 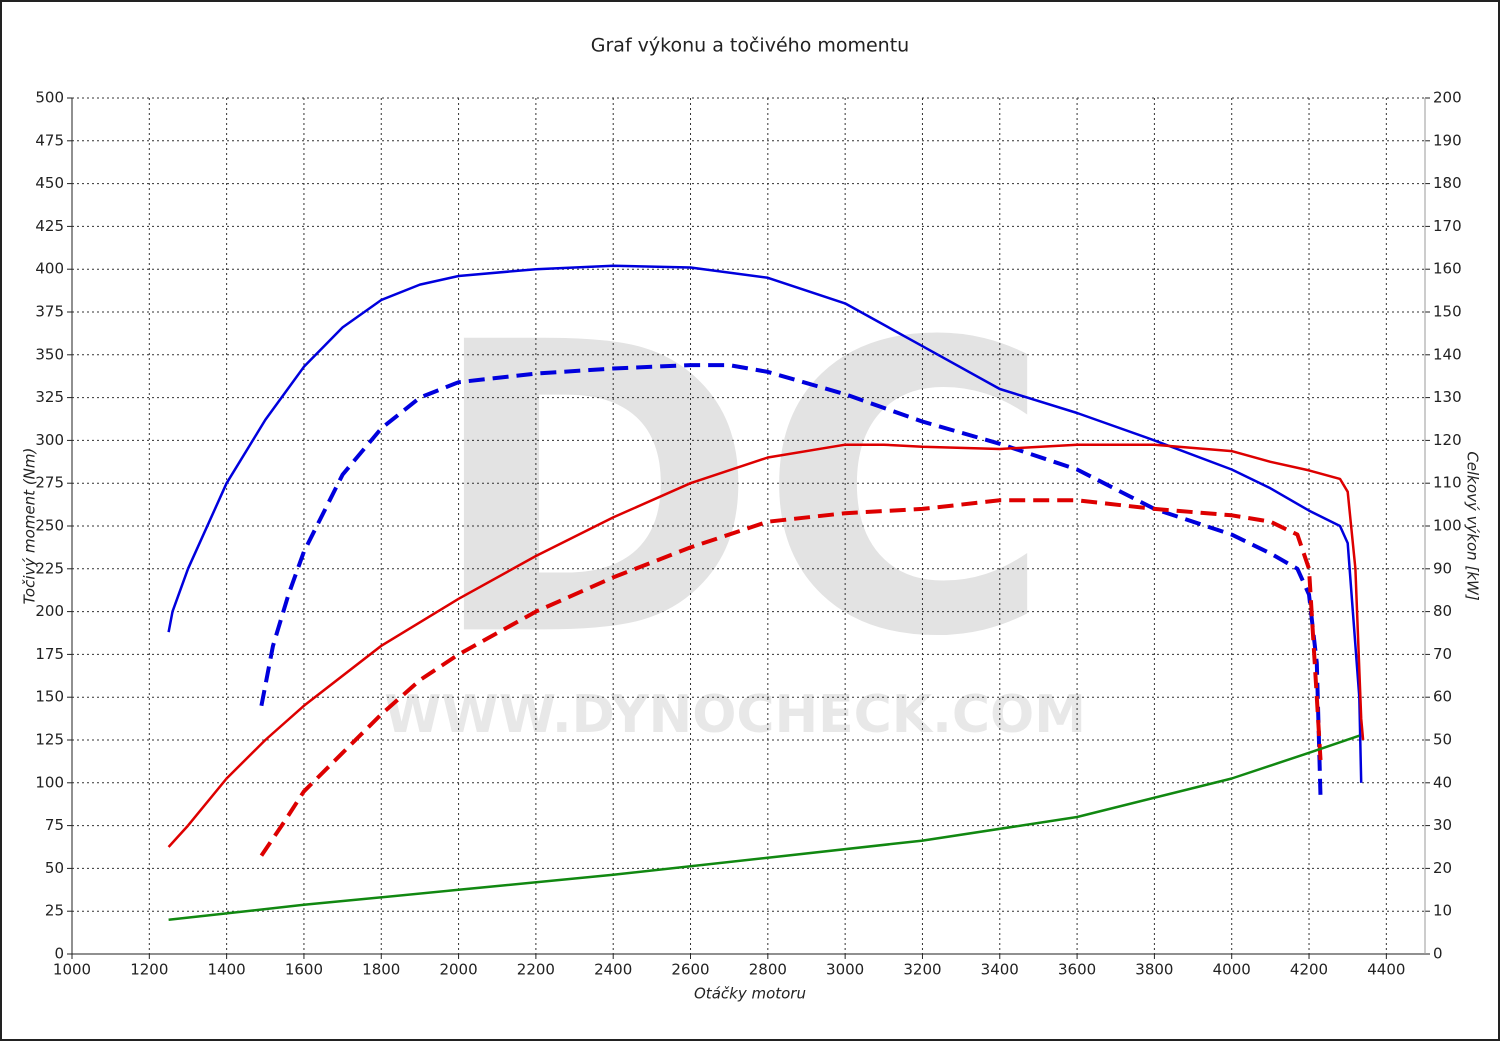 What do you see at coordinates (54, 911) in the screenshot?
I see `y-tick-label: 25` at bounding box center [54, 911].